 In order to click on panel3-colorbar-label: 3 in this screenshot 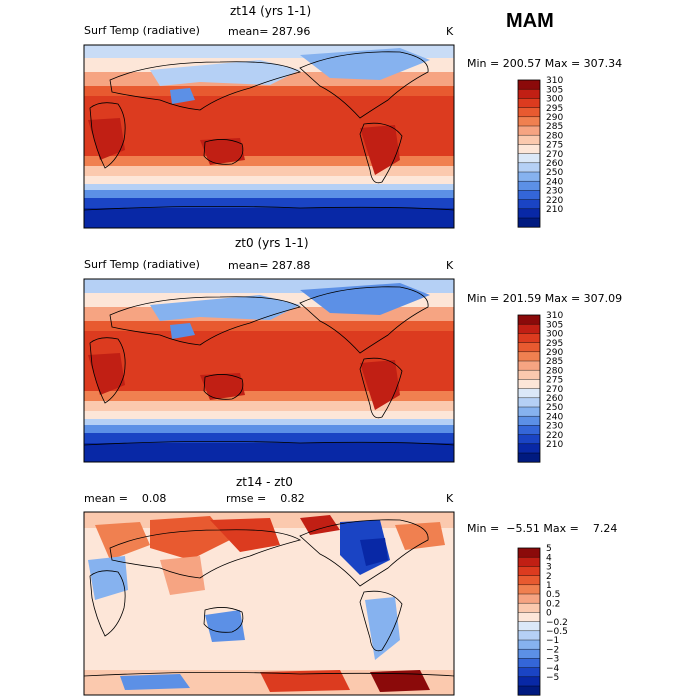, I will do `click(549, 568)`.